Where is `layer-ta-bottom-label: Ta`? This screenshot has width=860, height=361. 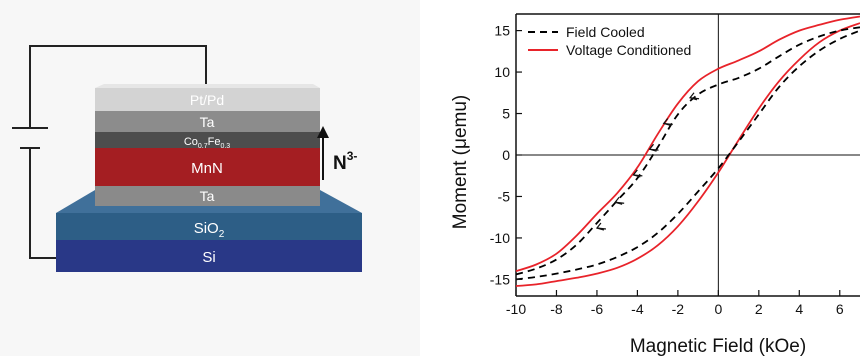 layer-ta-bottom-label: Ta is located at coordinates (207, 196).